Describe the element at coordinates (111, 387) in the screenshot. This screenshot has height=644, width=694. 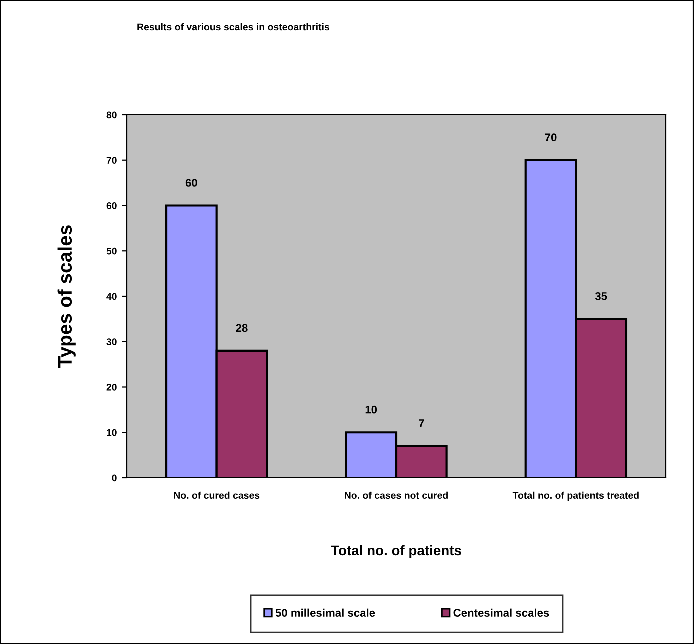
I see `y-tick-label: 20` at that location.